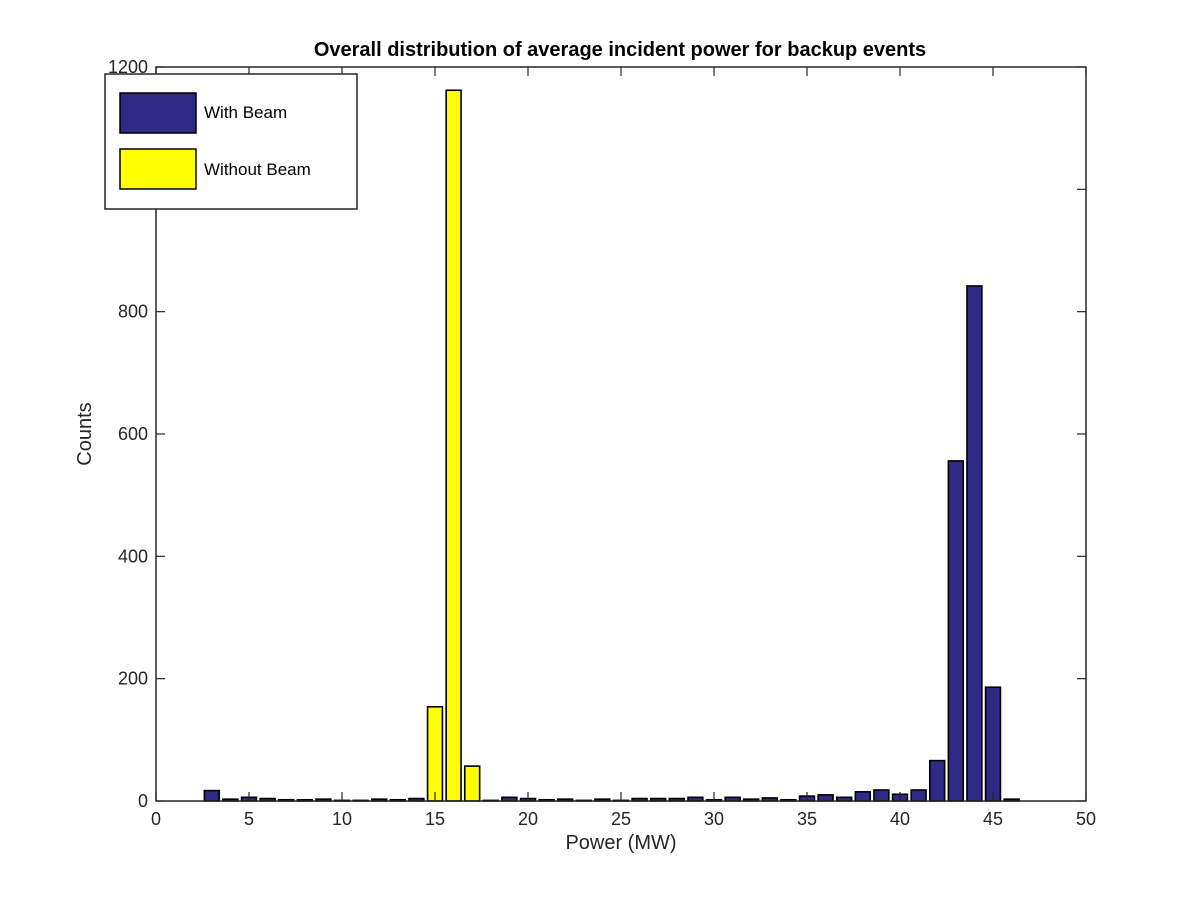 The height and width of the screenshot is (900, 1200). I want to click on x-tick-label: 20, so click(528, 819).